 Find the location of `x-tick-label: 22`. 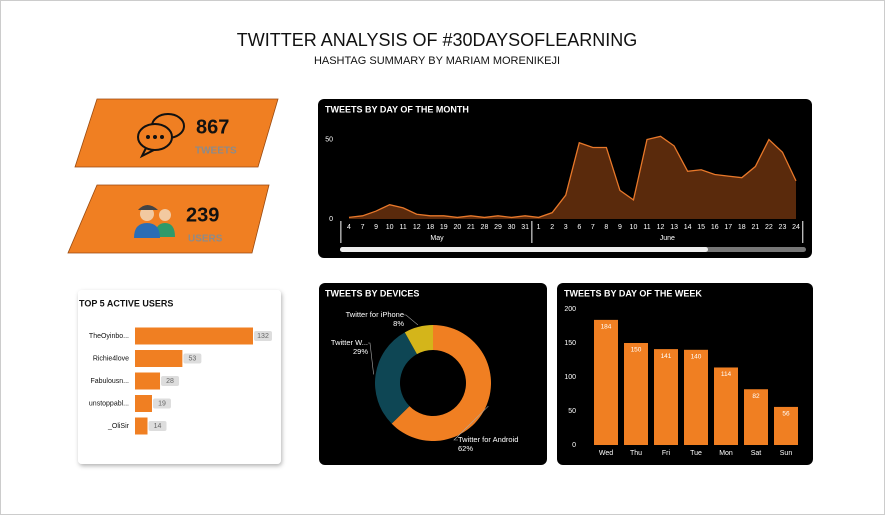

x-tick-label: 22 is located at coordinates (769, 227).